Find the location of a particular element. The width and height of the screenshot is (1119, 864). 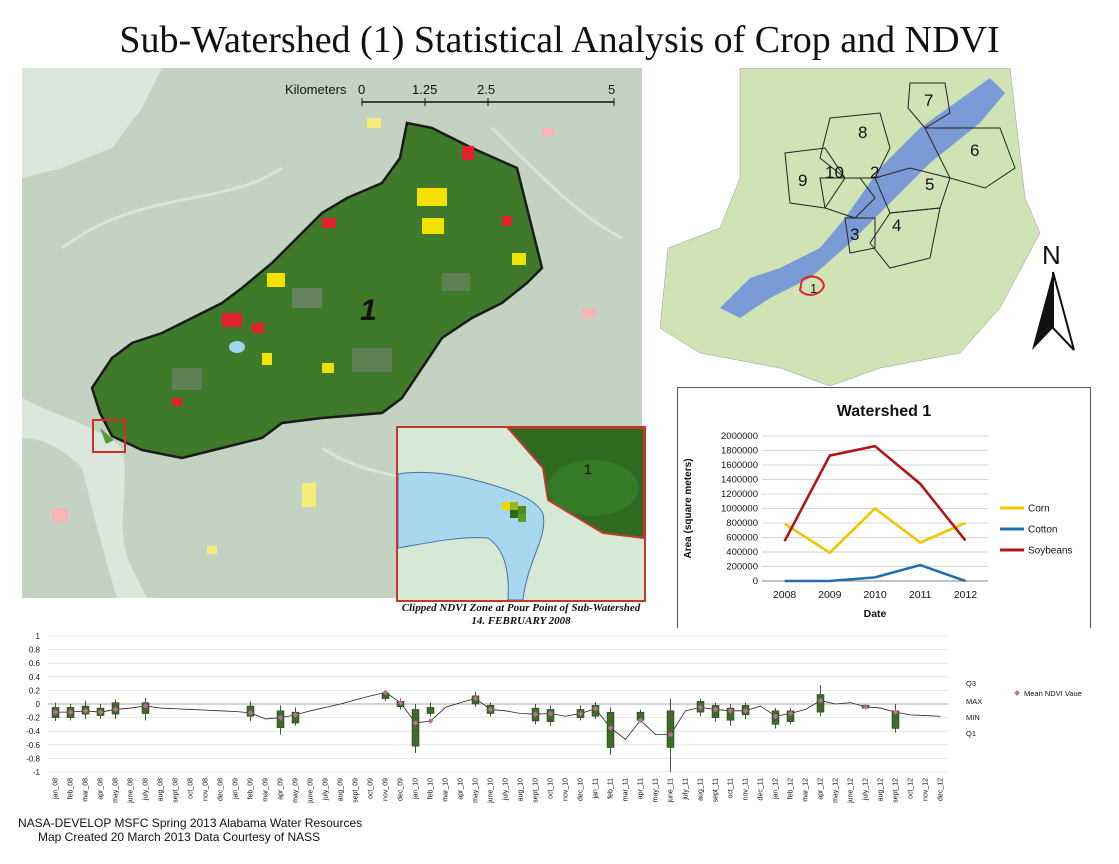

overview-canvas: 7 8 10 2 9 6 5 4 3 1 is located at coordinates (850, 227).